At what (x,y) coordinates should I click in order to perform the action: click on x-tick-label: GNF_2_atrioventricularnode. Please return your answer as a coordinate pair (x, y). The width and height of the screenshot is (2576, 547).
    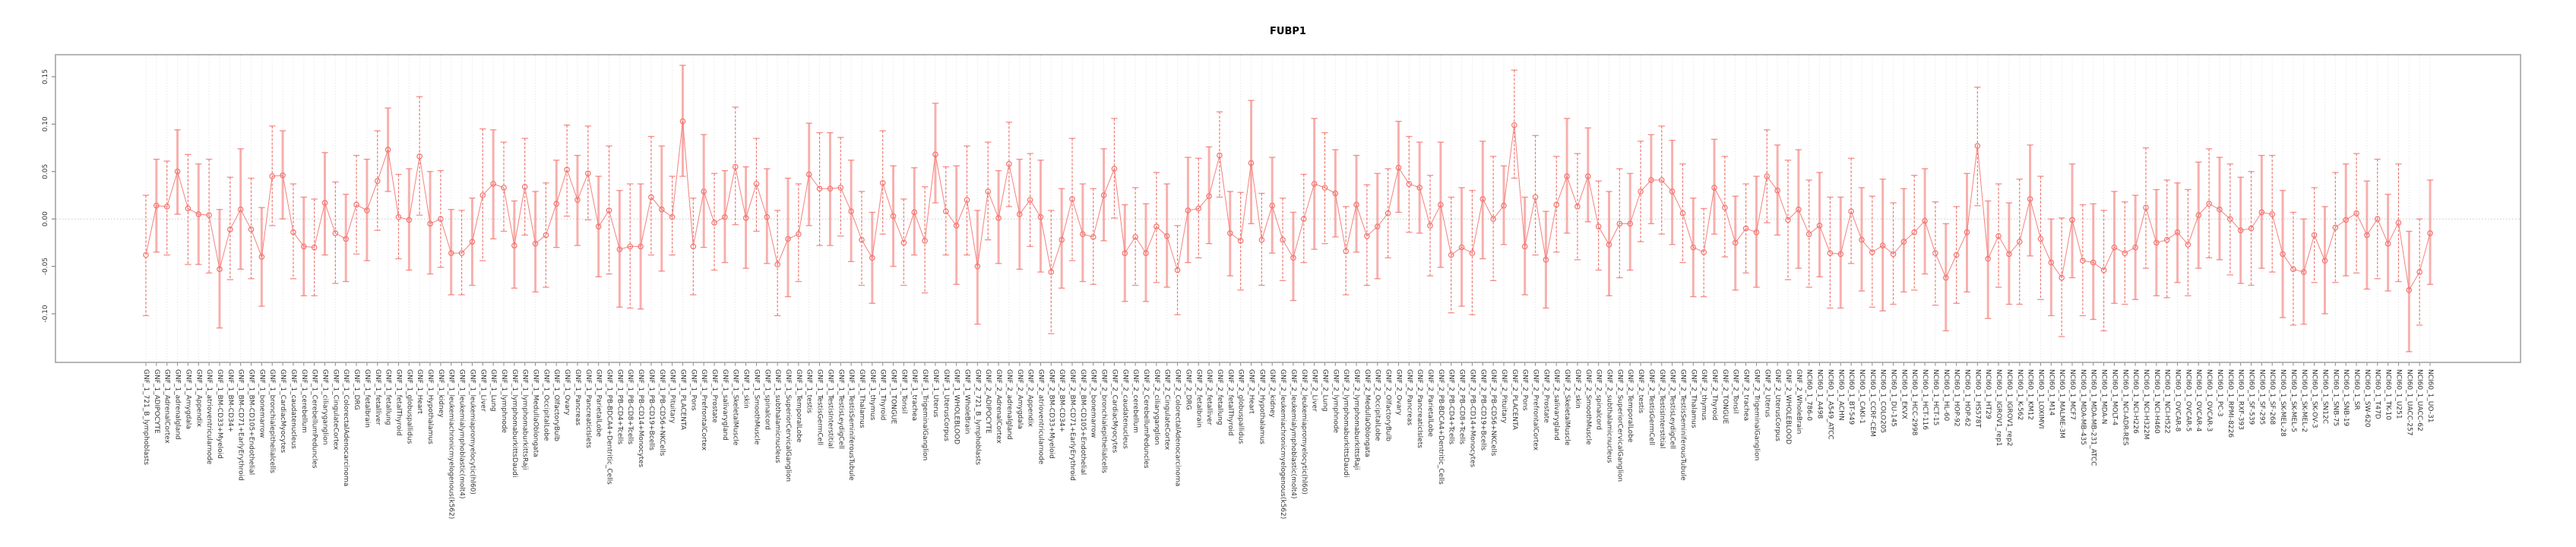
    Looking at the image, I should click on (1040, 417).